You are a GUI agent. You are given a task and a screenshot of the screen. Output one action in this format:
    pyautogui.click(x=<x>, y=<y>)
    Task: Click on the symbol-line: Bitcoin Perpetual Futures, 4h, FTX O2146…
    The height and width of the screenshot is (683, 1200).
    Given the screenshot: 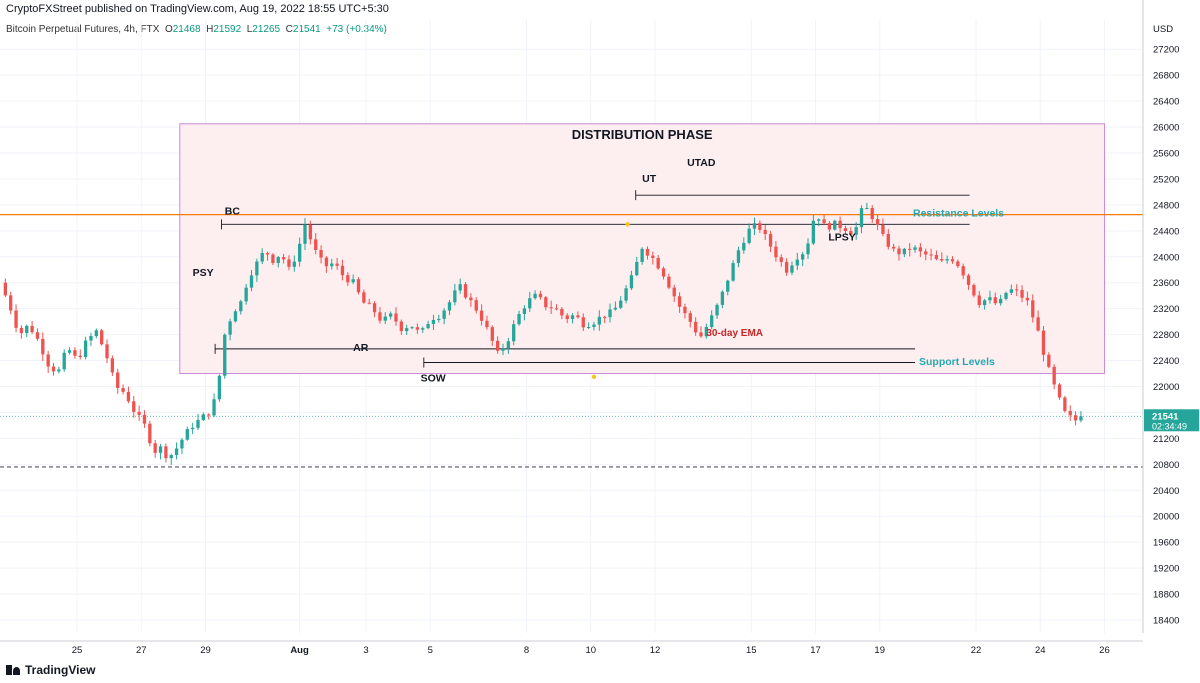 What is the action you would take?
    pyautogui.click(x=196, y=29)
    